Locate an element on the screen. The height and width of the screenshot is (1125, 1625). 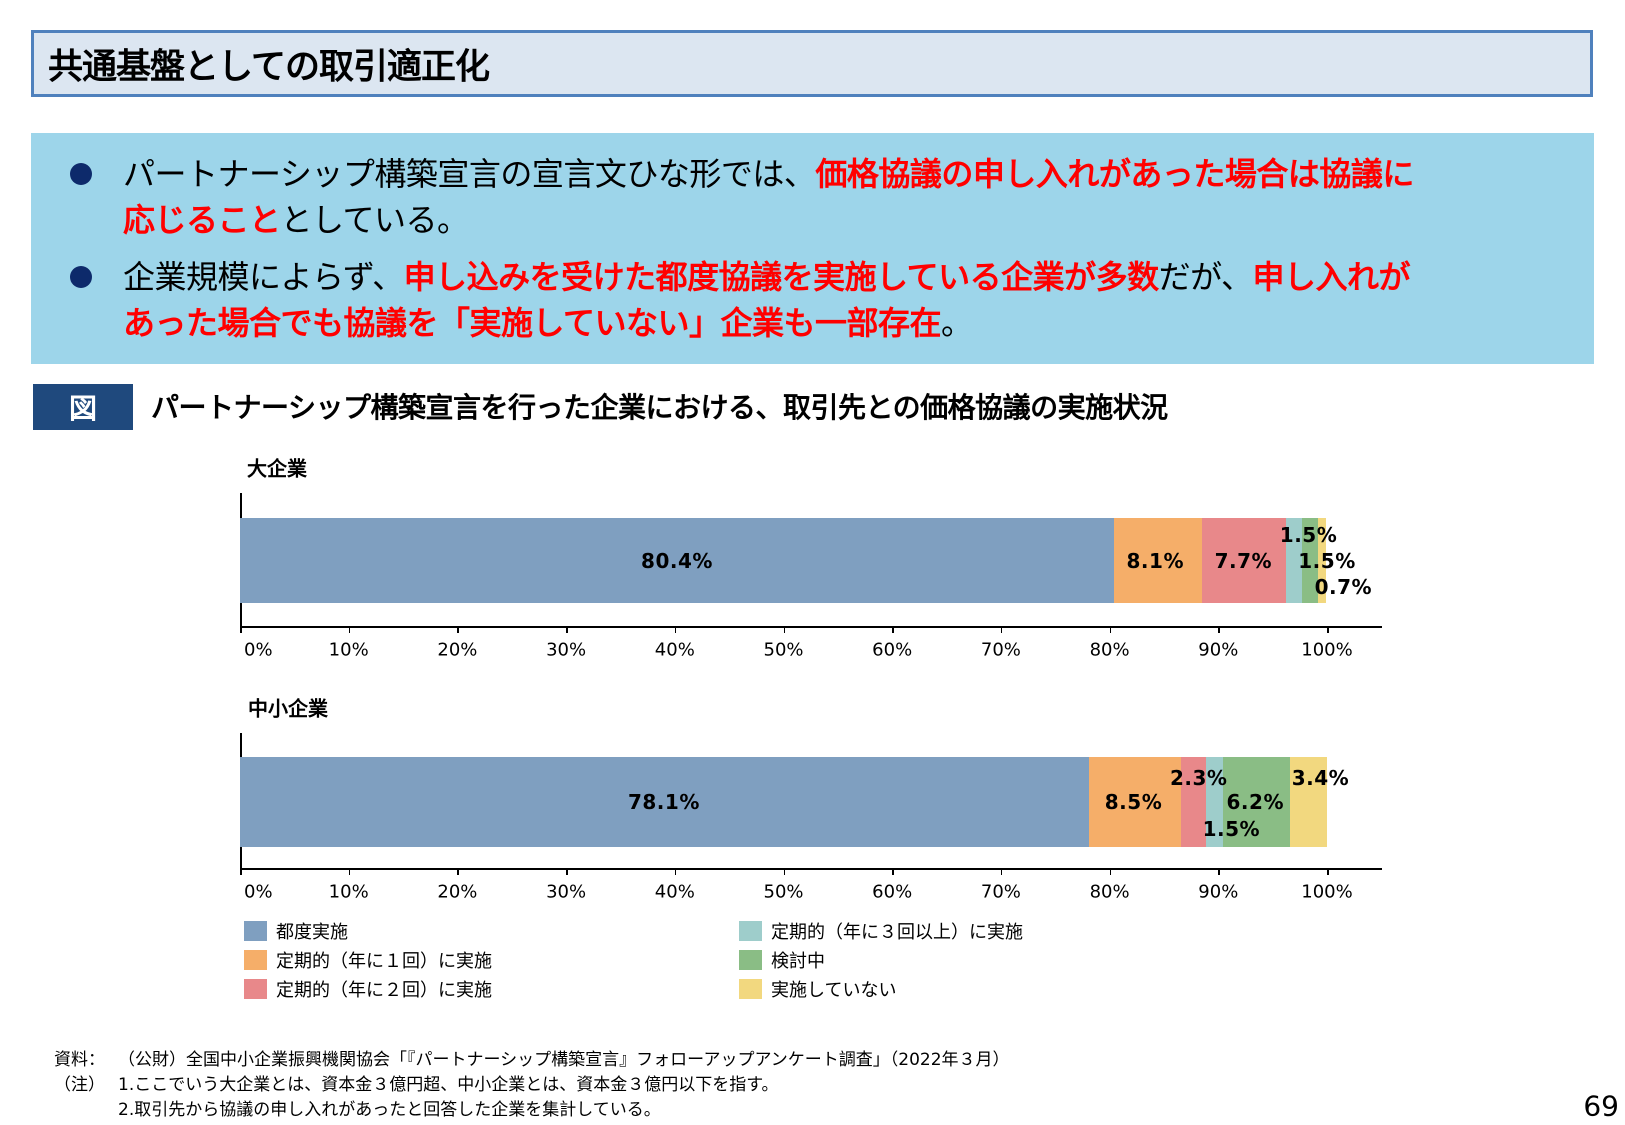
legend-item: 都度実施 is located at coordinates (296, 931).